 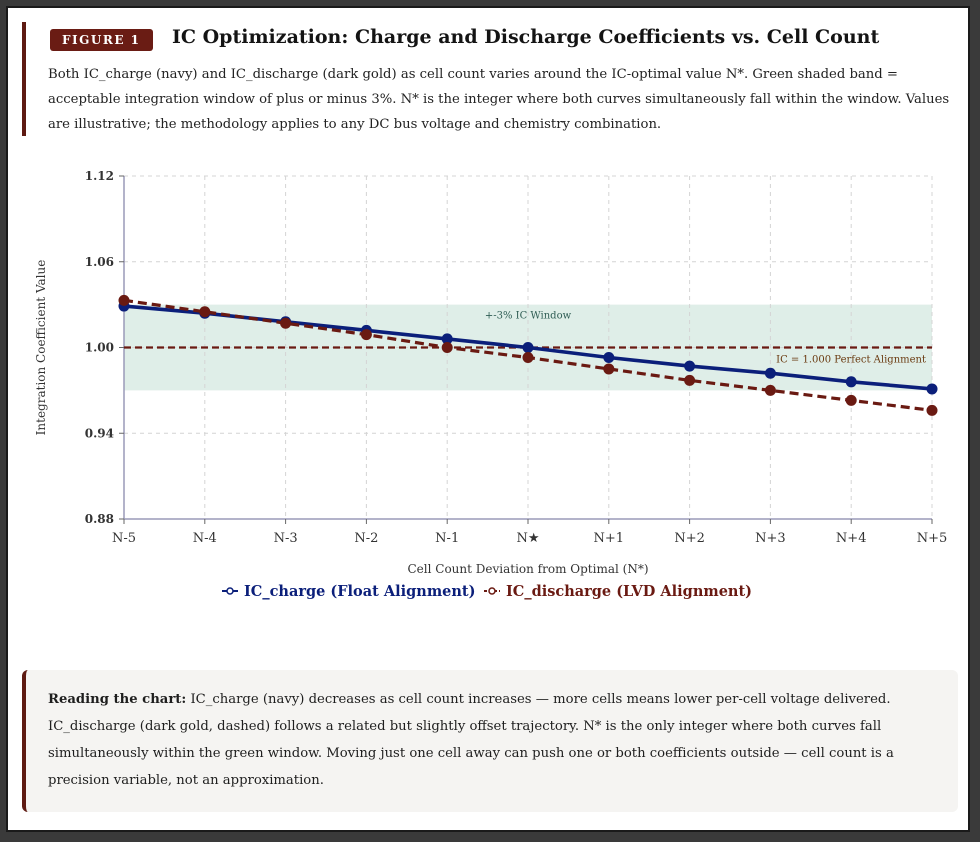 What do you see at coordinates (770, 538) in the screenshot?
I see `x-tick-label: N+3` at bounding box center [770, 538].